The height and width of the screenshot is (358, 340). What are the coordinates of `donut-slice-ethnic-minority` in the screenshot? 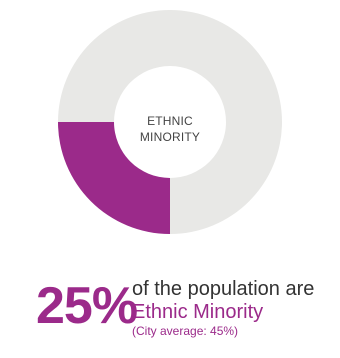 It's located at (114, 178).